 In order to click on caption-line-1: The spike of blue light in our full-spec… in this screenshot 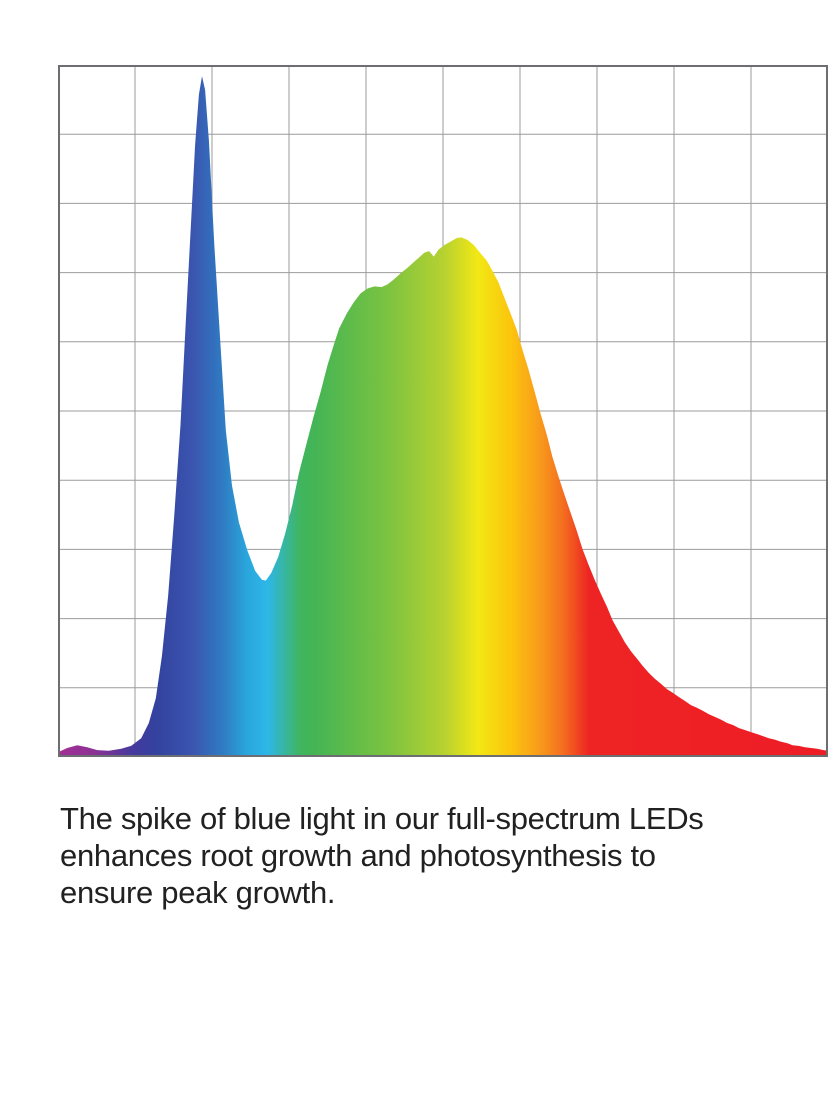, I will do `click(382, 818)`.